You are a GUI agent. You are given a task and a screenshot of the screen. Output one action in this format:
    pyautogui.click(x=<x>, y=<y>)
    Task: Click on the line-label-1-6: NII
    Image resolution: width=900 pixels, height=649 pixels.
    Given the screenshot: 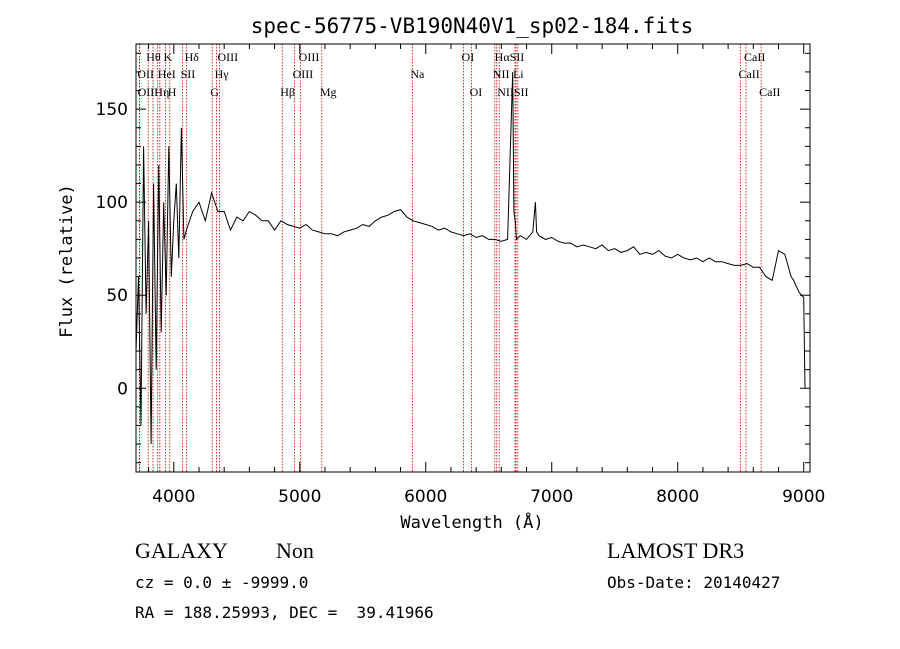 What is the action you would take?
    pyautogui.click(x=501, y=74)
    